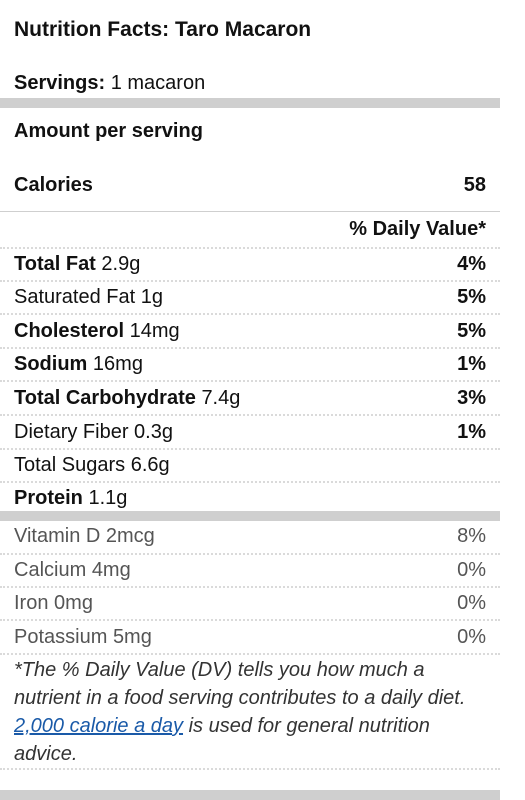  Describe the element at coordinates (250, 402) in the screenshot. I see `nutrient-row-total-carbohydrate: Total Carbohydrate 7.4g 3%` at that location.